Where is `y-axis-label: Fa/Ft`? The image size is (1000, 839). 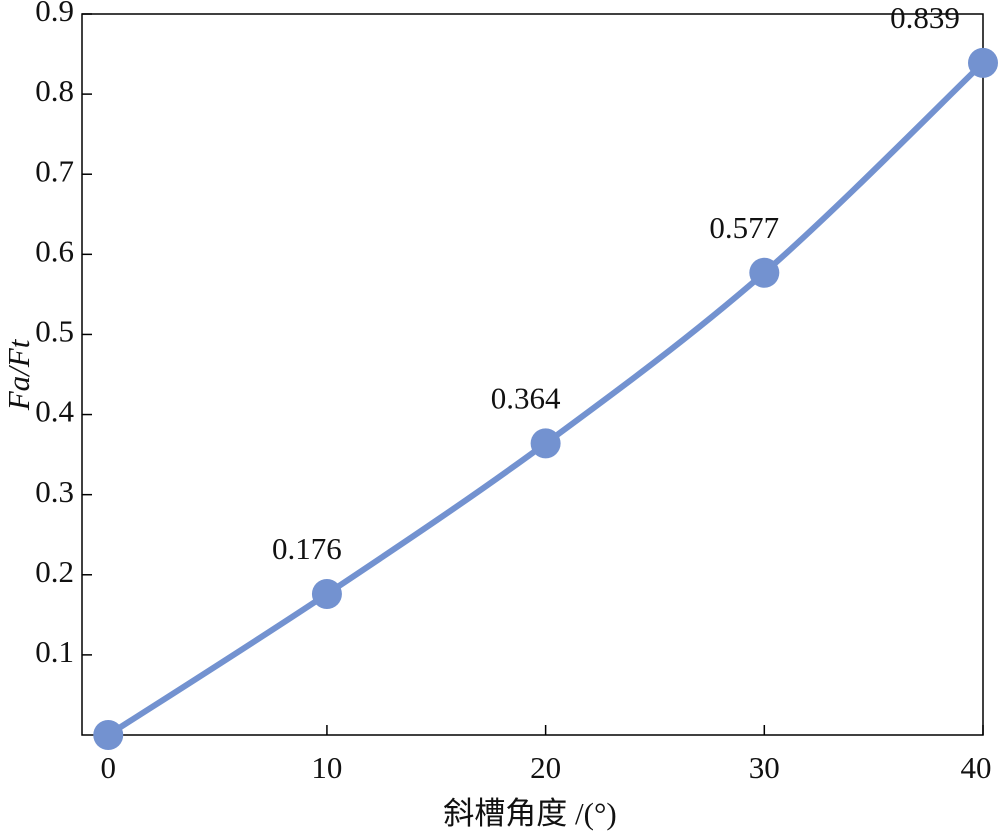 y-axis-label: Fa/Ft is located at coordinates (18, 374).